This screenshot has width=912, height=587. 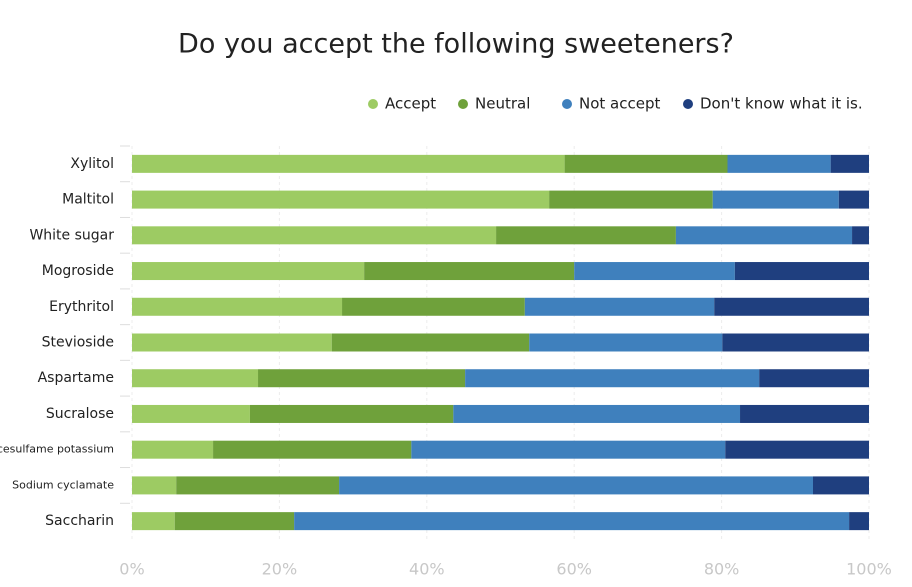 I want to click on category-label: Sucralose, so click(x=80, y=414).